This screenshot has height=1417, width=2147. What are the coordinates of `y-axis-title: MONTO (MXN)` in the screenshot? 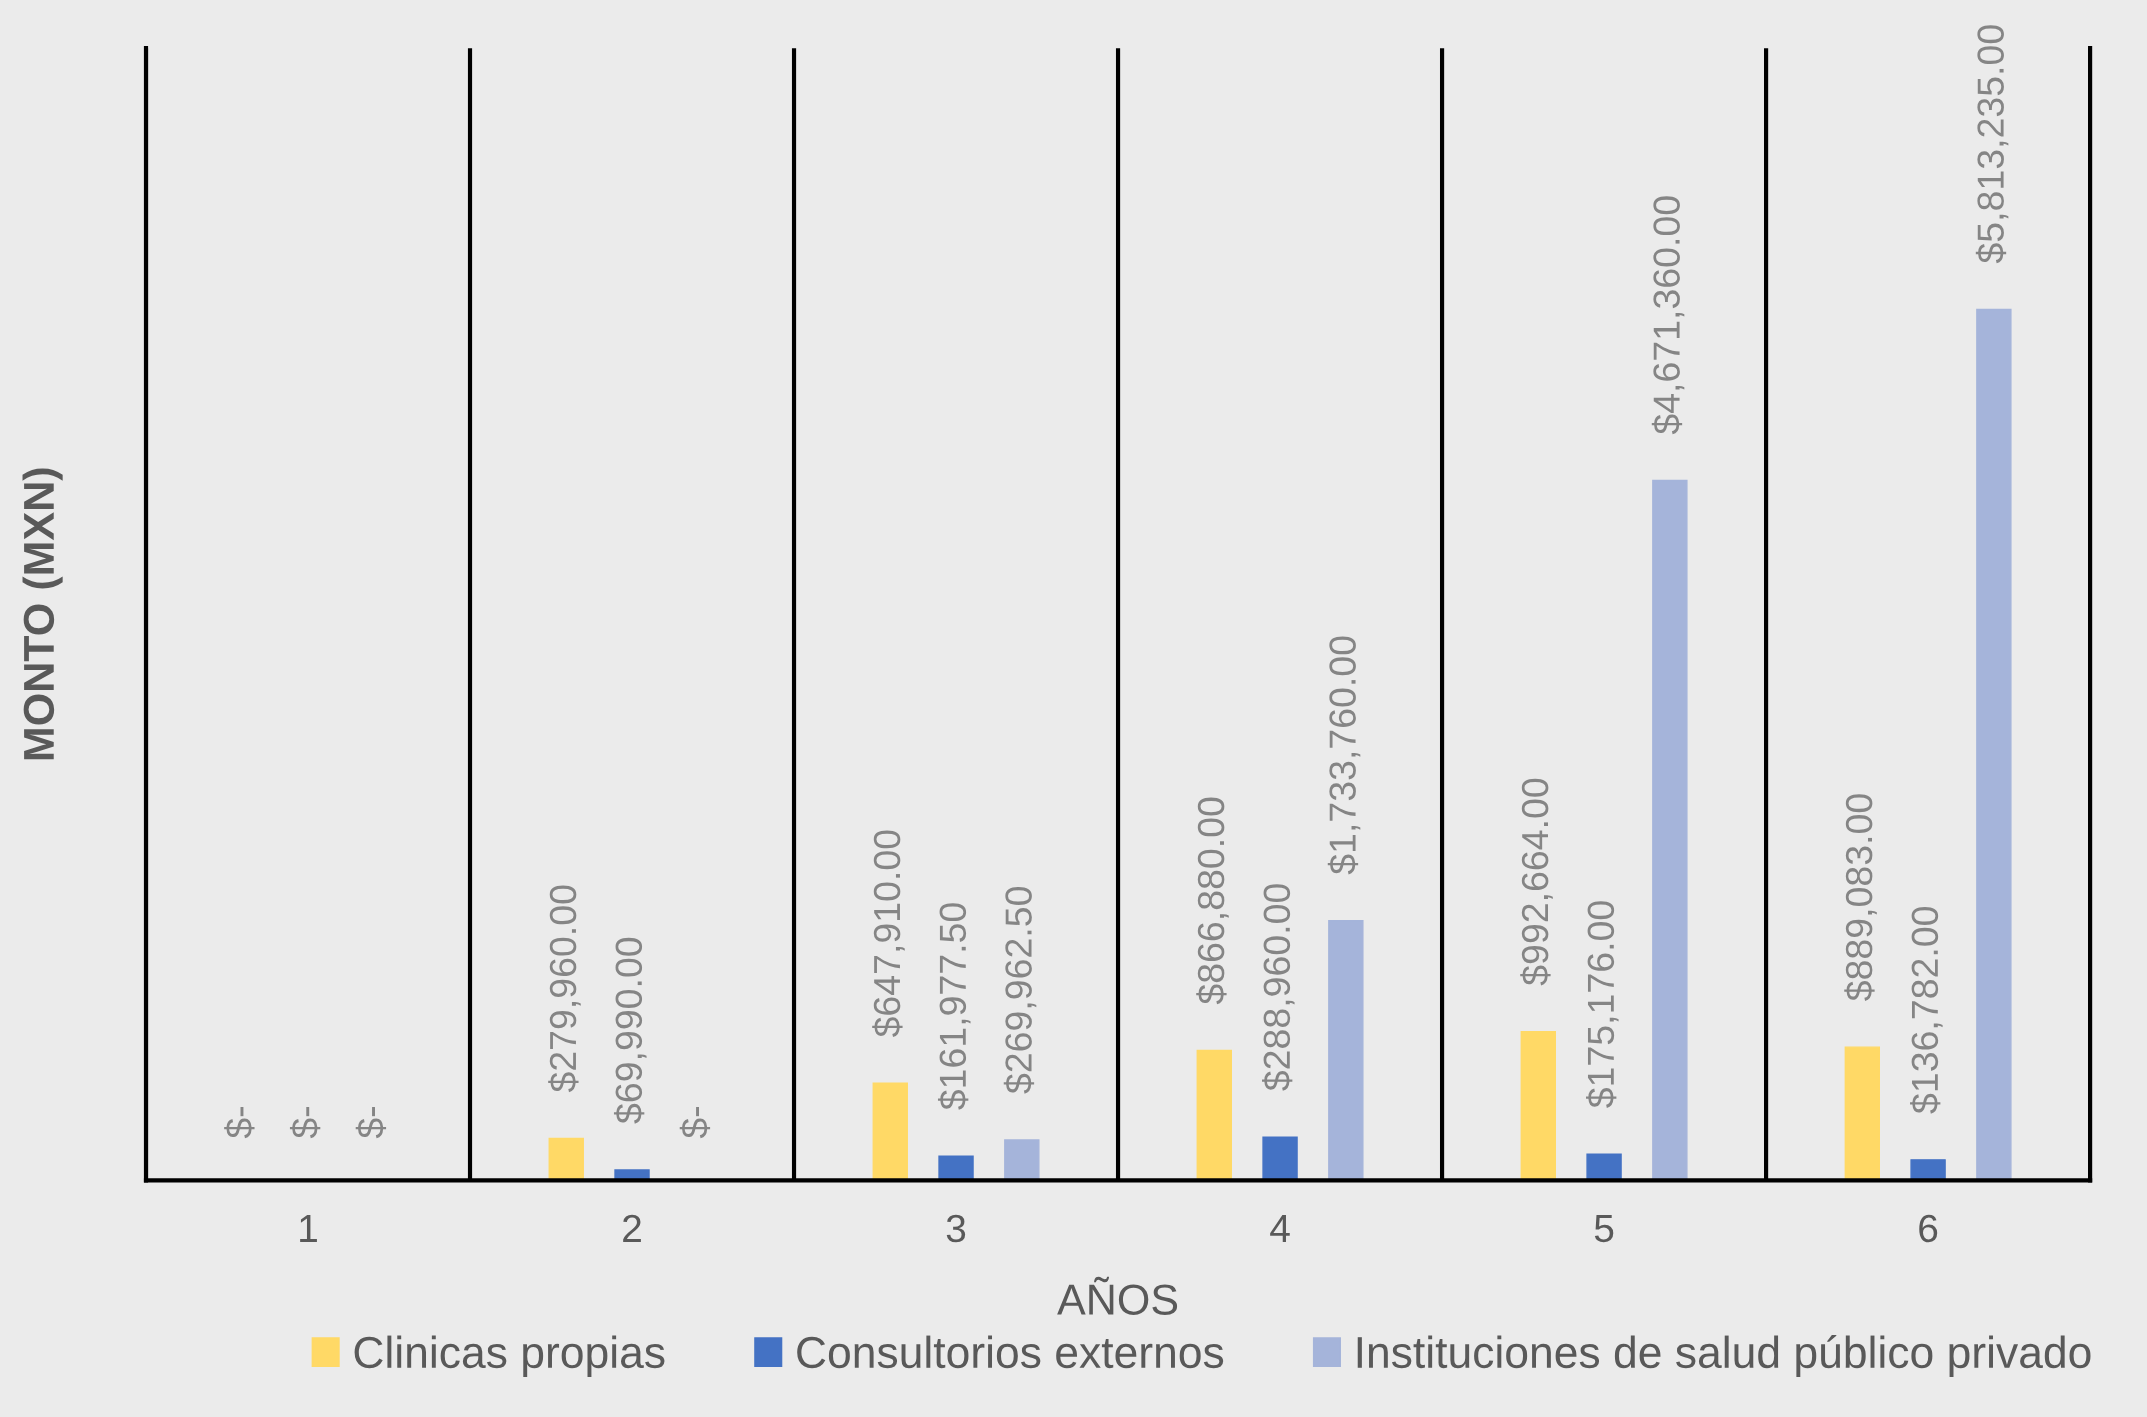 It's located at (42, 614).